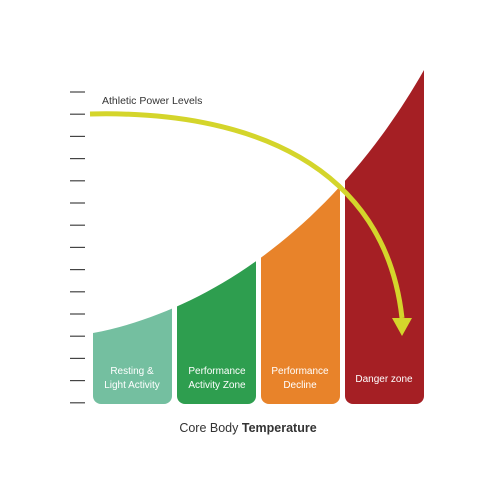 This screenshot has width=496, height=496. Describe the element at coordinates (217, 385) in the screenshot. I see `zone-label: Activity Zone` at that location.